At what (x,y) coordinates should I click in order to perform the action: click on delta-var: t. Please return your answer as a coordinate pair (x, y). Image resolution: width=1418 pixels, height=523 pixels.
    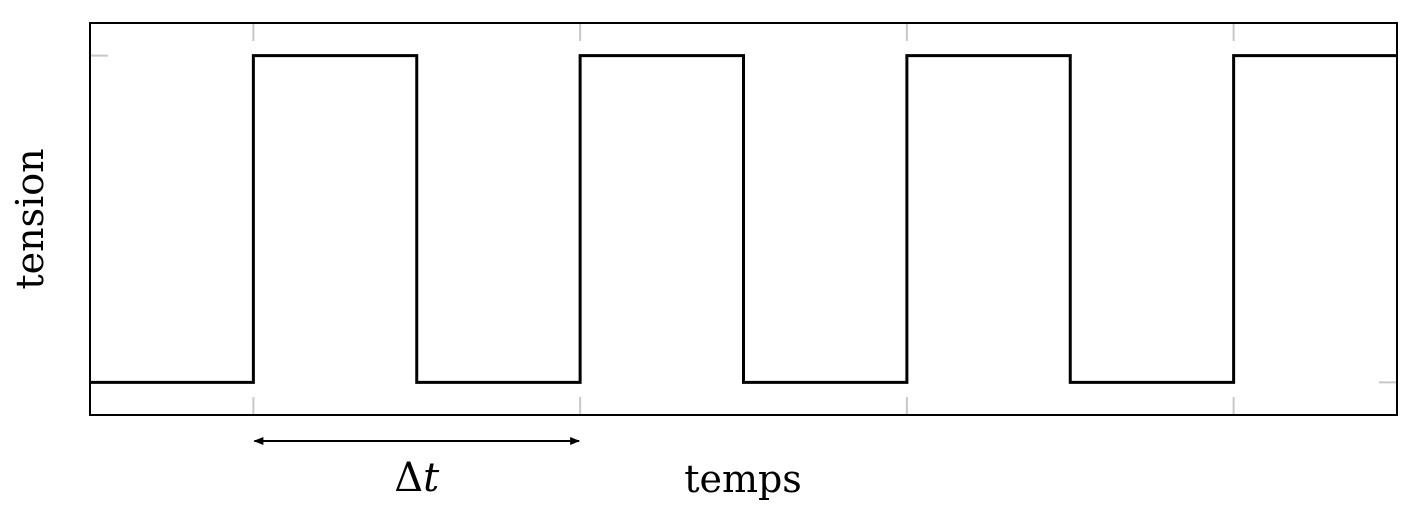
    Looking at the image, I should click on (431, 478).